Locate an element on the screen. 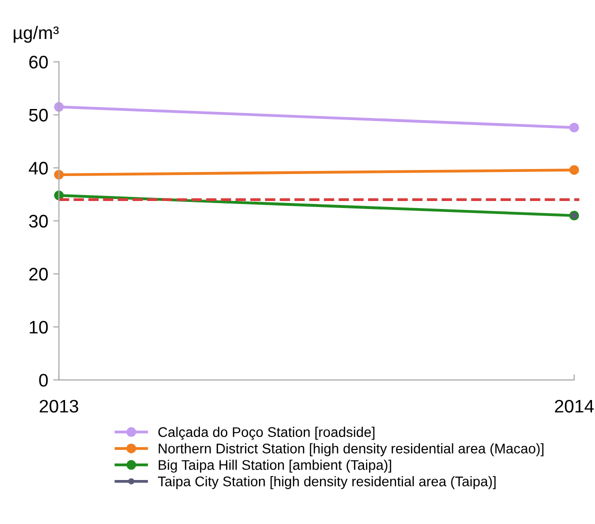 The height and width of the screenshot is (524, 595). y-tick-label: 60 is located at coordinates (38, 62).